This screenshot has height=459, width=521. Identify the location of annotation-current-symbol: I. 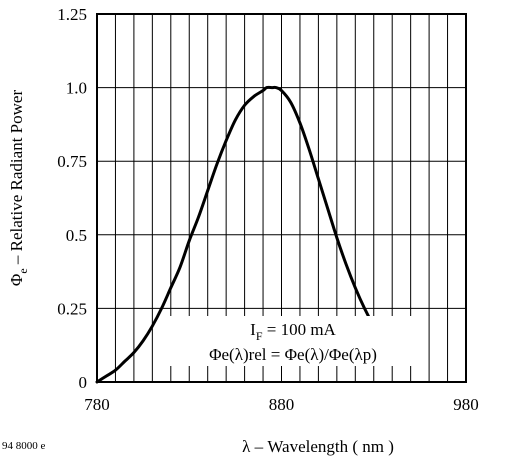
(253, 329).